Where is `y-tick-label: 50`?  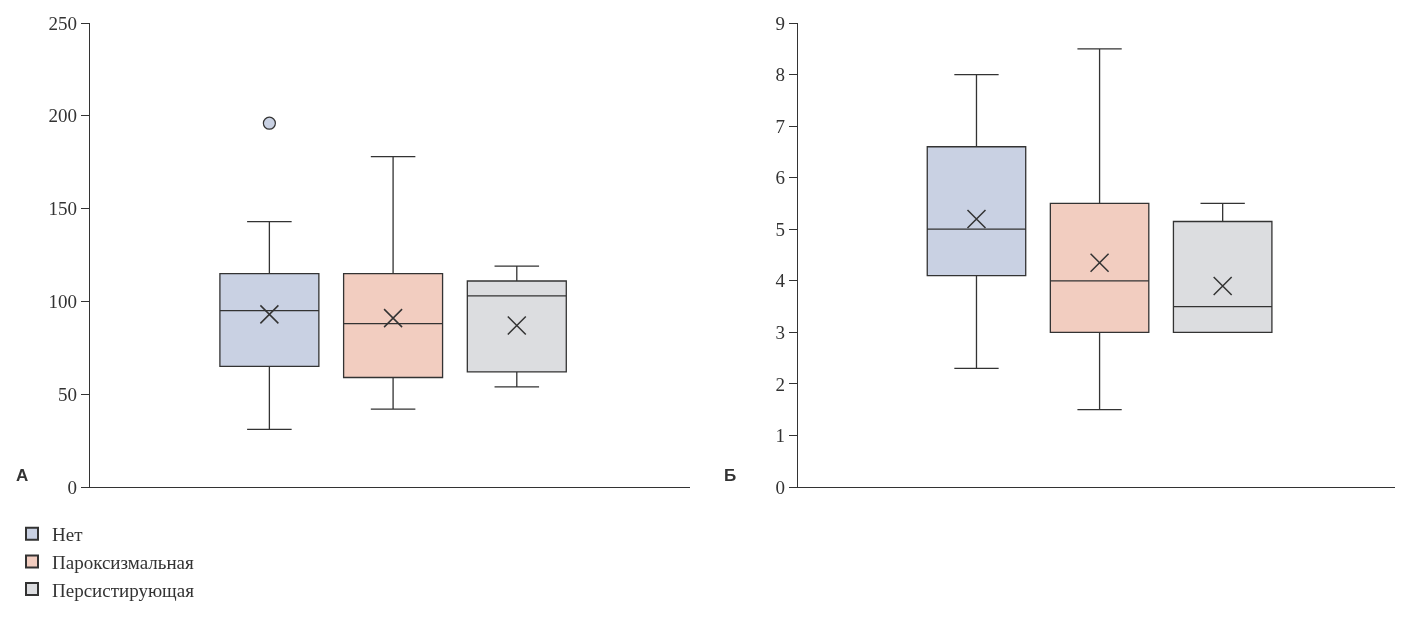
y-tick-label: 50 is located at coordinates (67, 394).